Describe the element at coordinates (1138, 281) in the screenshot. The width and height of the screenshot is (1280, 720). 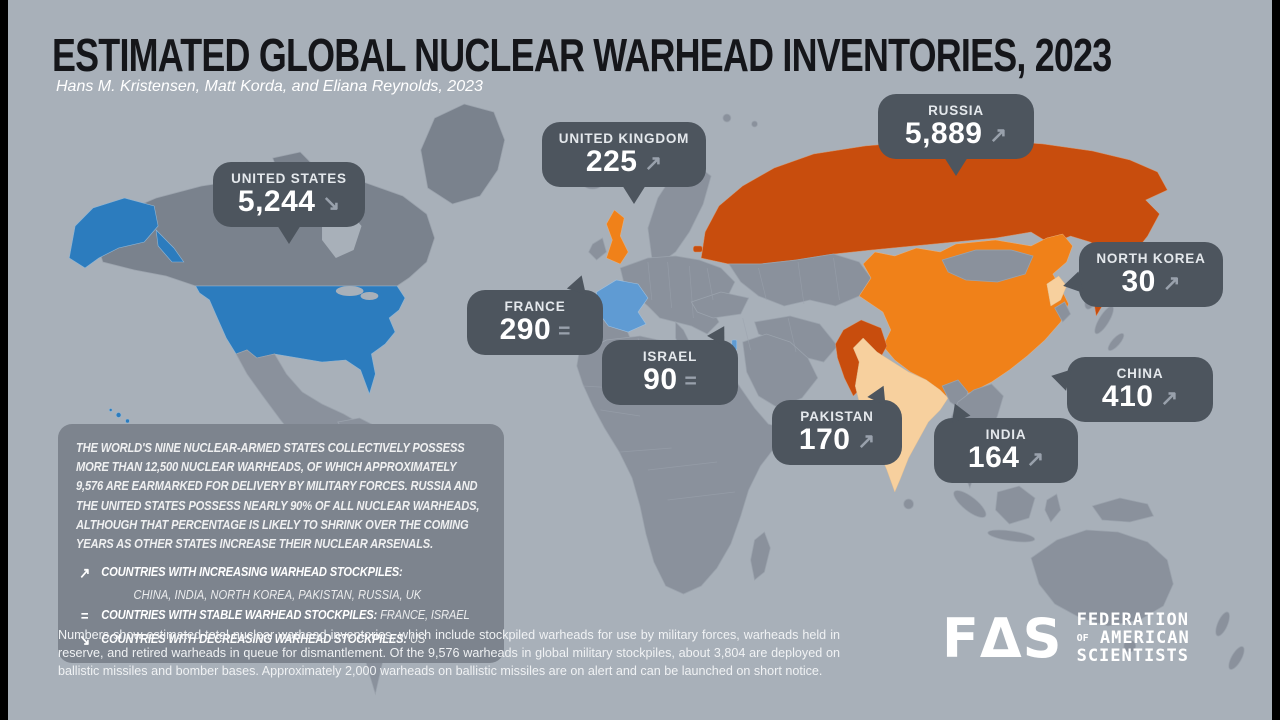
I see `callout-value: 30` at that location.